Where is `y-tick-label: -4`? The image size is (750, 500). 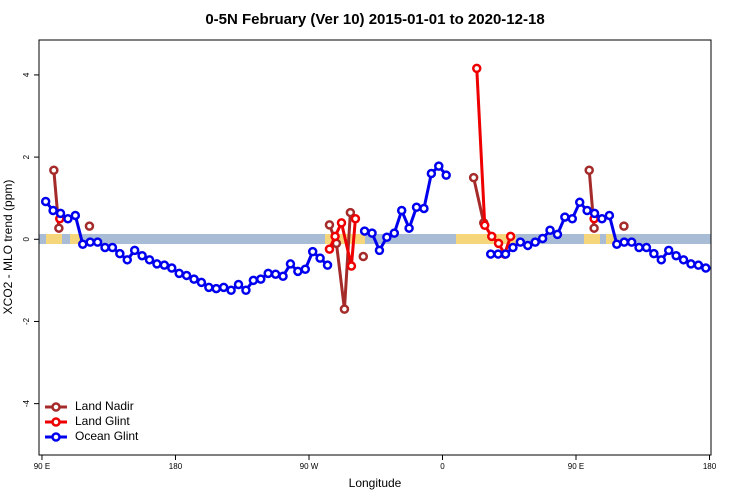 y-tick-label: -4 is located at coordinates (26, 404).